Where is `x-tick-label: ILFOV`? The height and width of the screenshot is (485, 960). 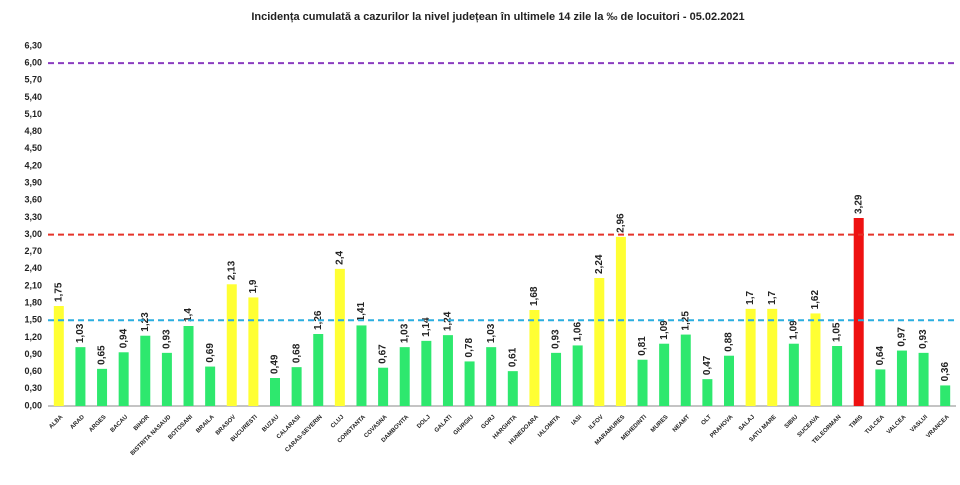
x-tick-label: ILFOV is located at coordinates (596, 422).